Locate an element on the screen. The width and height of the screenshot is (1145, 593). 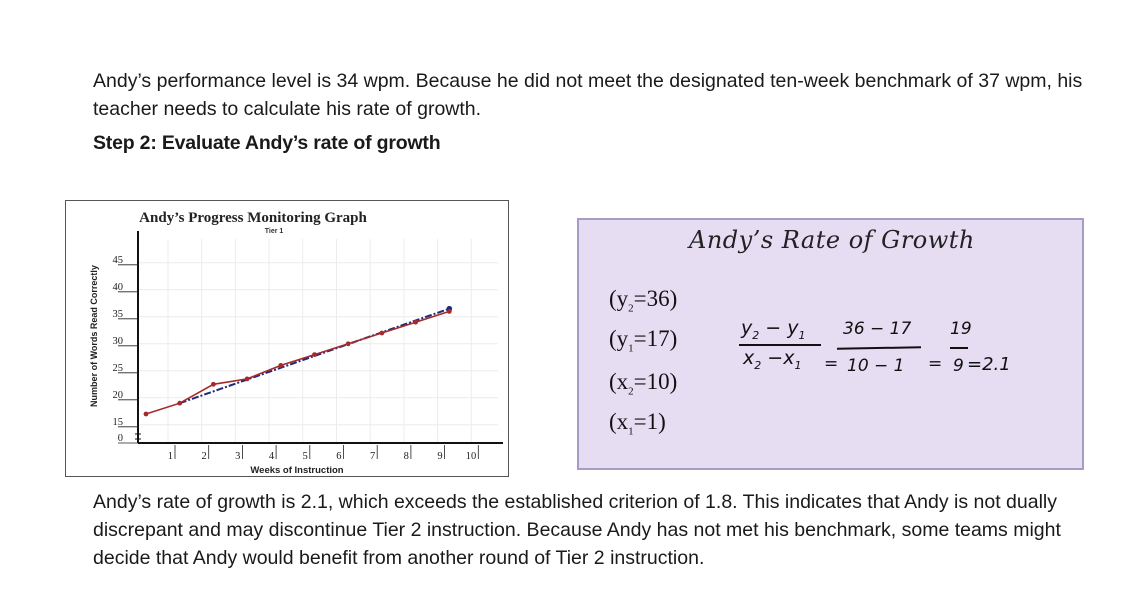
formula-frac-numerator: 19 is located at coordinates (961, 329).